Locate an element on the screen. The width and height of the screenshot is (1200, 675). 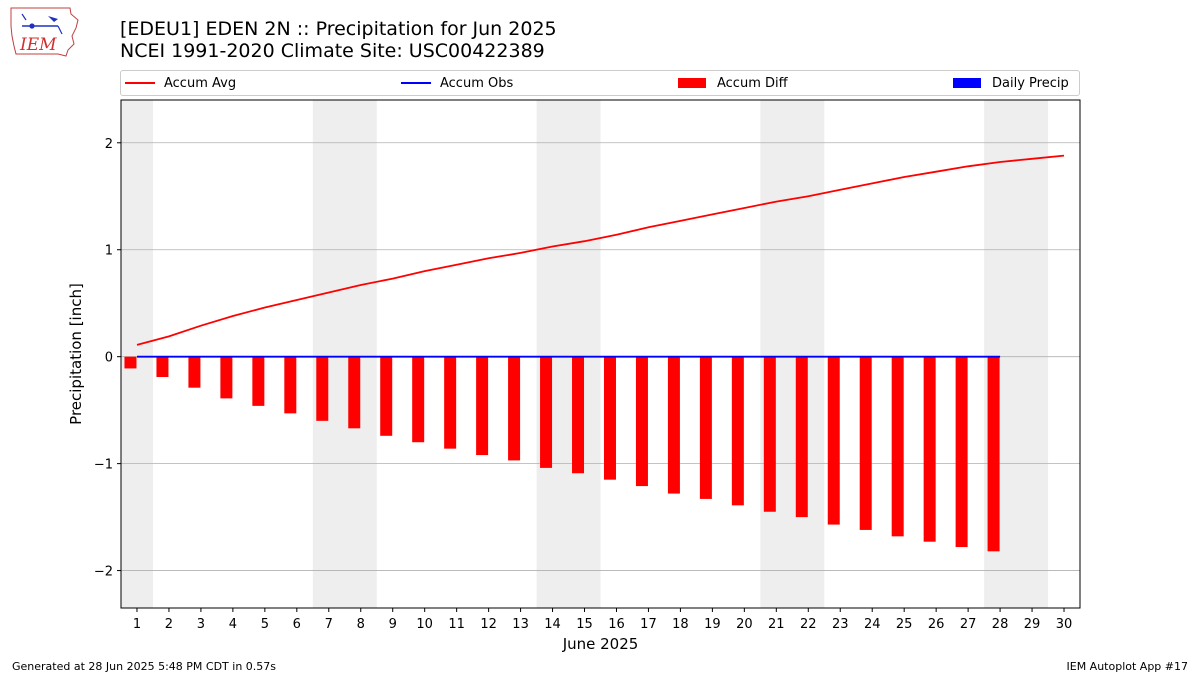
y-tick-label: −2 is located at coordinates (103, 572).